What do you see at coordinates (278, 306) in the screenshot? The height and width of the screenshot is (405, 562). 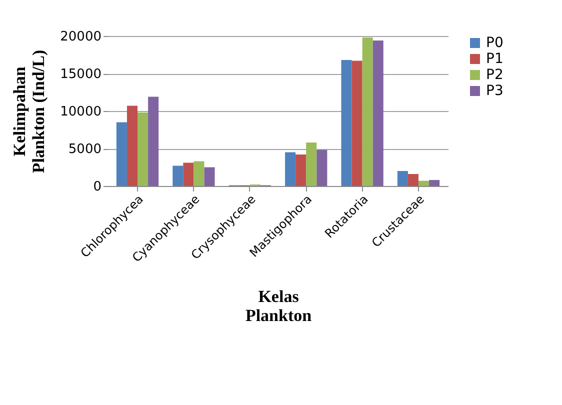 I see `x-axis-title: Kelas Plankton` at bounding box center [278, 306].